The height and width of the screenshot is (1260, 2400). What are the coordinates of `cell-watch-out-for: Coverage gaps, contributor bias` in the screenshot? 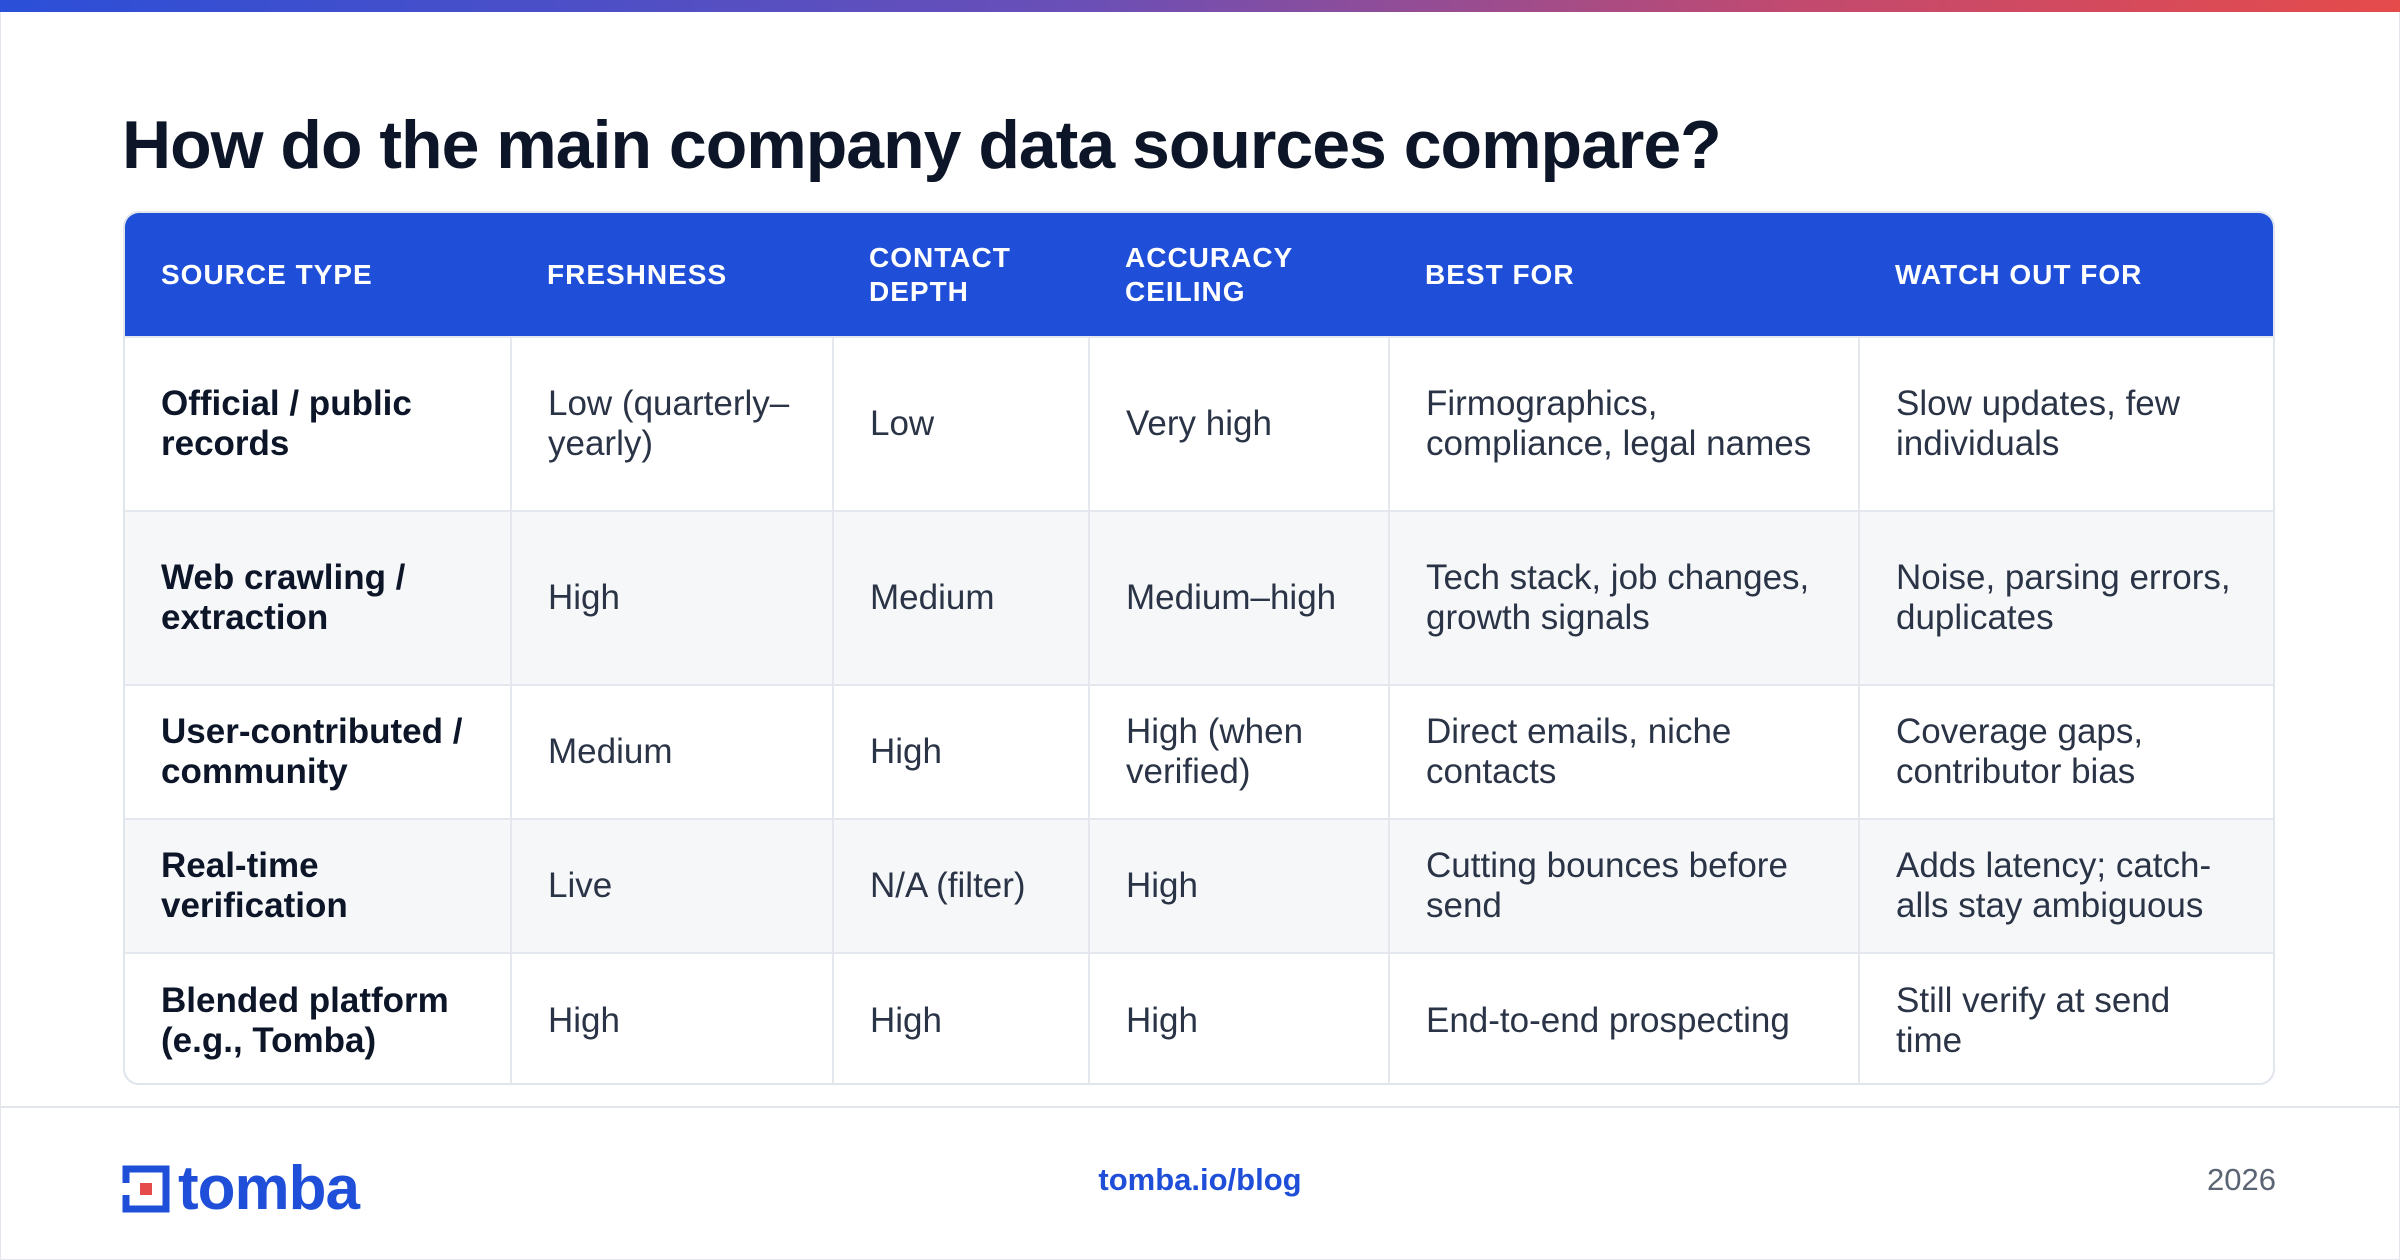 It's located at (2065, 751).